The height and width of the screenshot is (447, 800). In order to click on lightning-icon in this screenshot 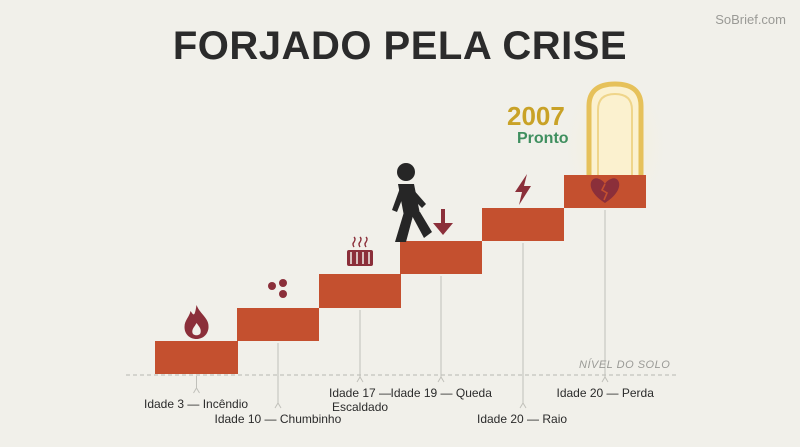, I will do `click(523, 189)`.